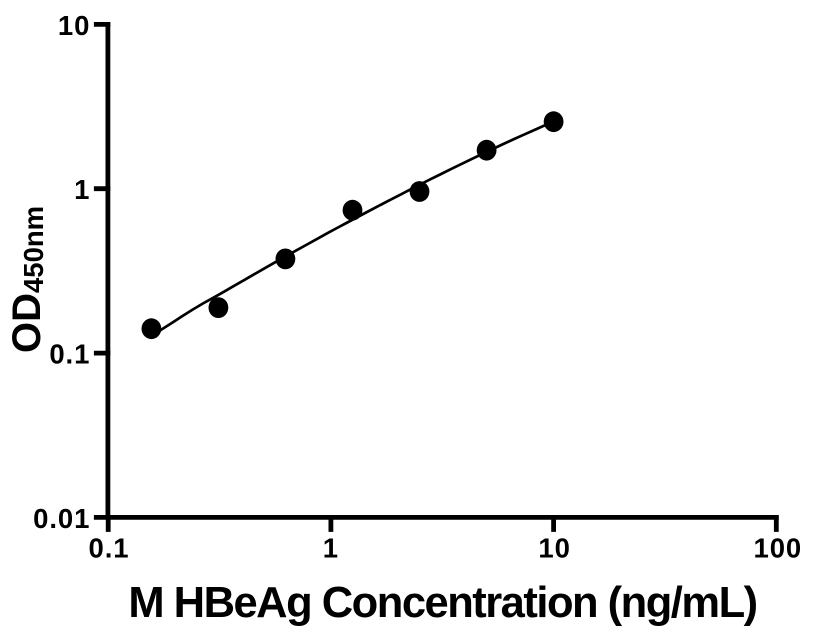  I want to click on svg-text: OD450nm, so click(27, 279).